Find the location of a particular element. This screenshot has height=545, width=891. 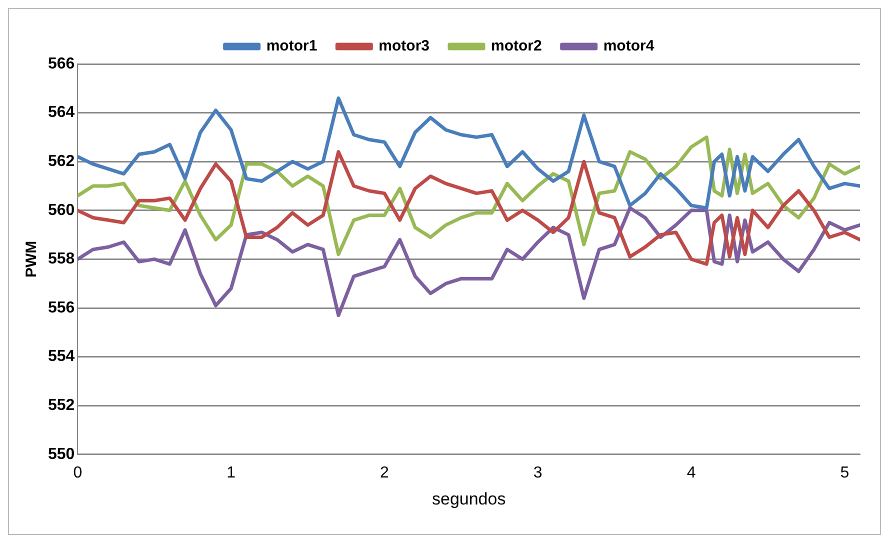

x-axis-title: segundos is located at coordinates (469, 498).